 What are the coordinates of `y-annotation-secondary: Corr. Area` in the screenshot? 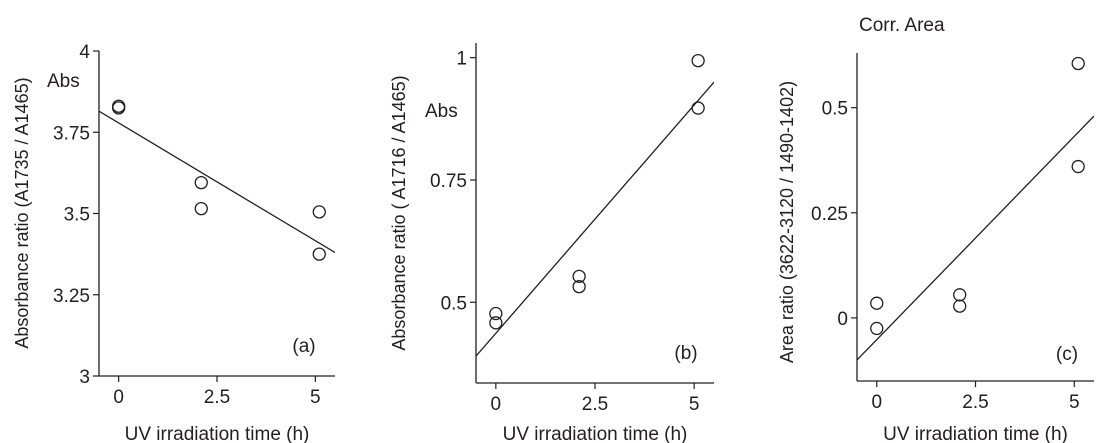 It's located at (902, 25).